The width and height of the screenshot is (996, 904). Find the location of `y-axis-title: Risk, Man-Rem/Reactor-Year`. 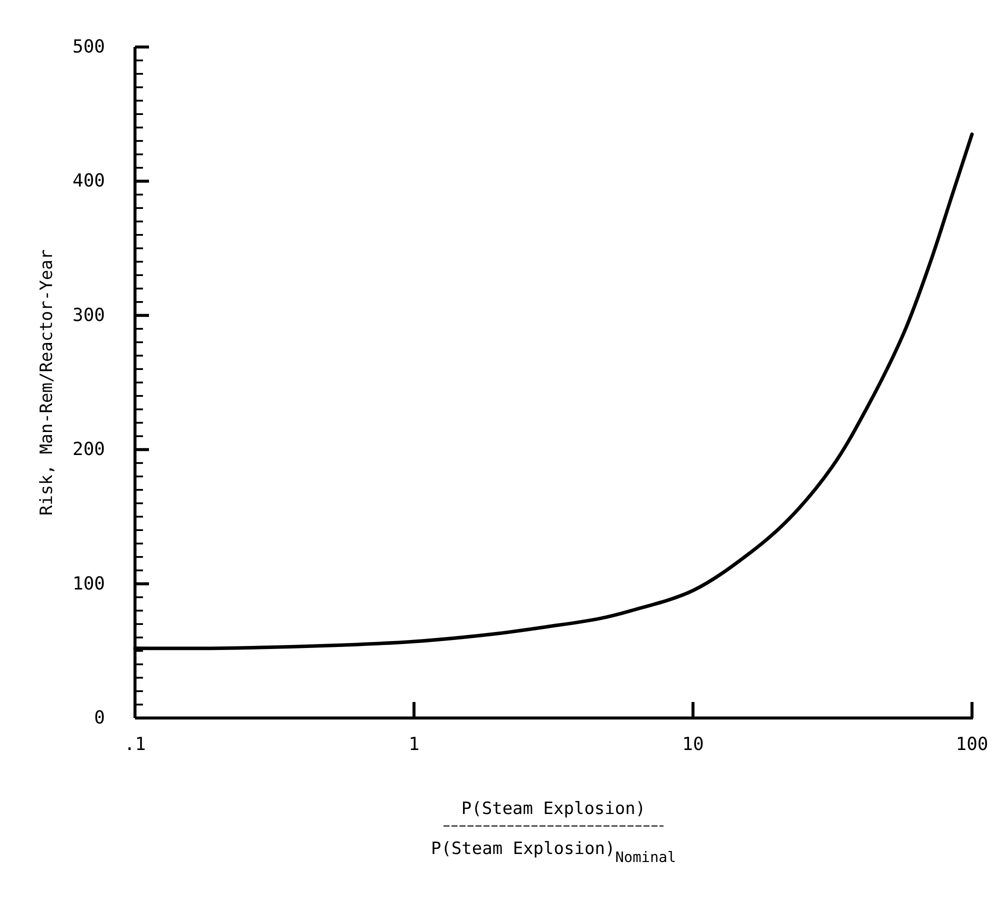

y-axis-title: Risk, Man-Rem/Reactor-Year is located at coordinates (47, 382).